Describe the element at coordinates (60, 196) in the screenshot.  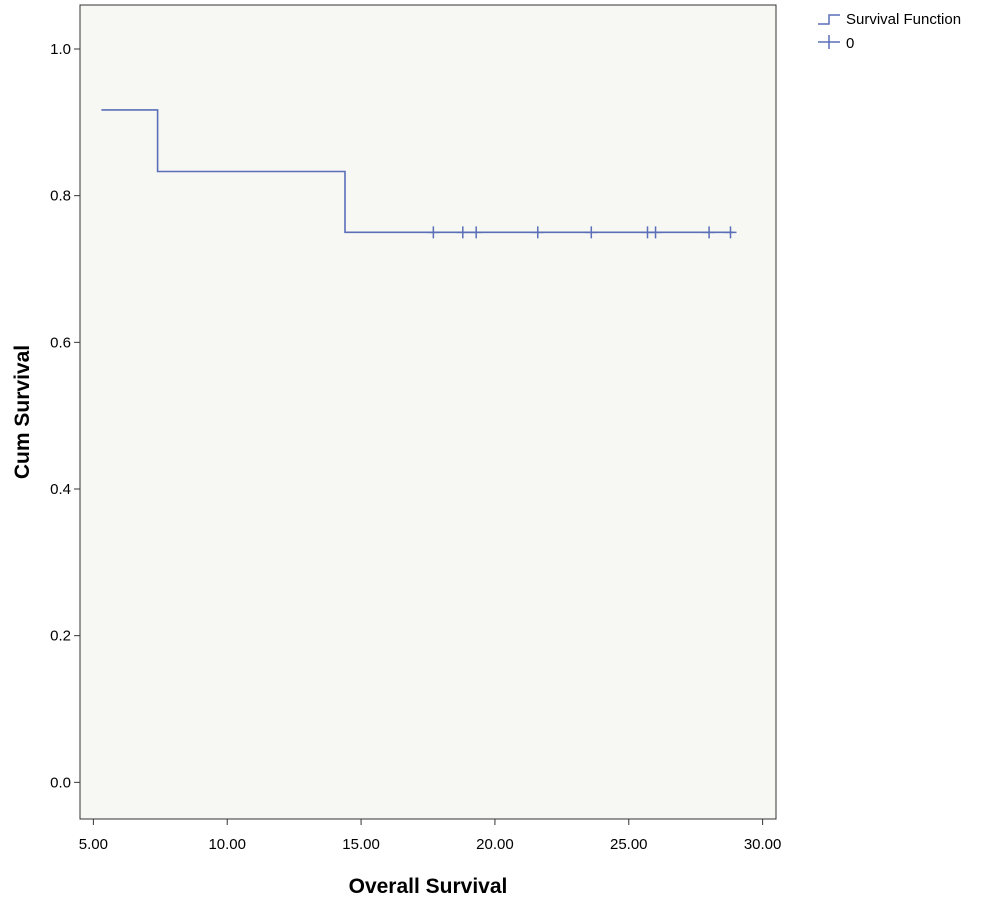
I see `y-tick-label: 0.8` at that location.